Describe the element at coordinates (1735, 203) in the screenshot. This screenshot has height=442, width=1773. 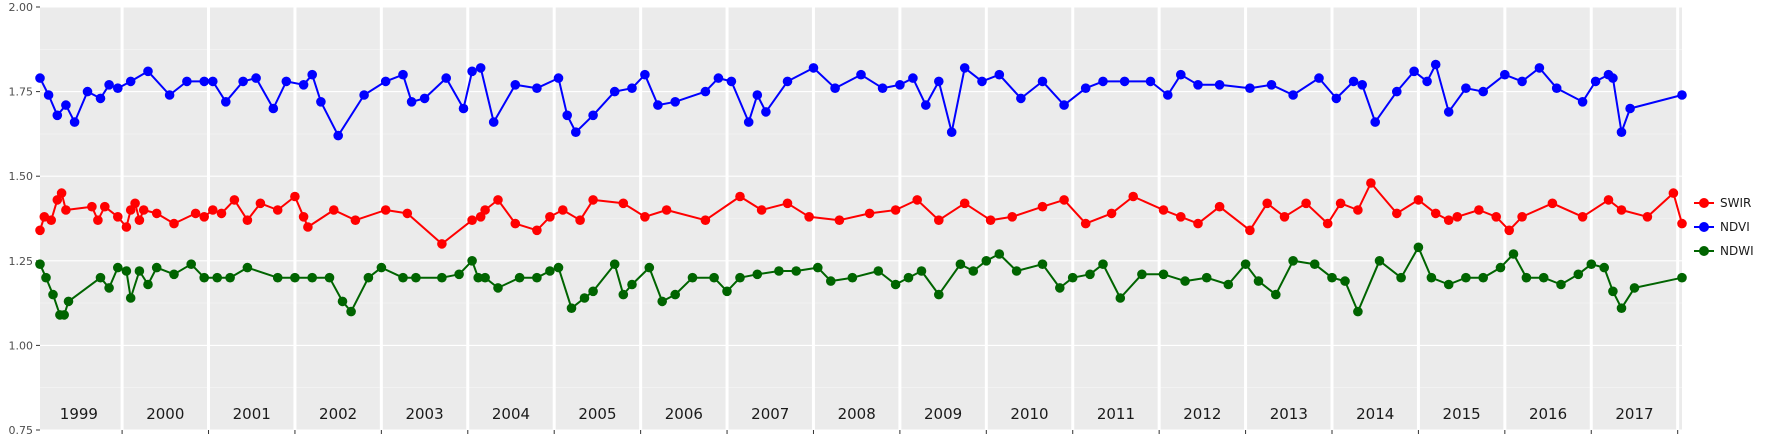
I see `legend-label-swir: SWIR` at that location.